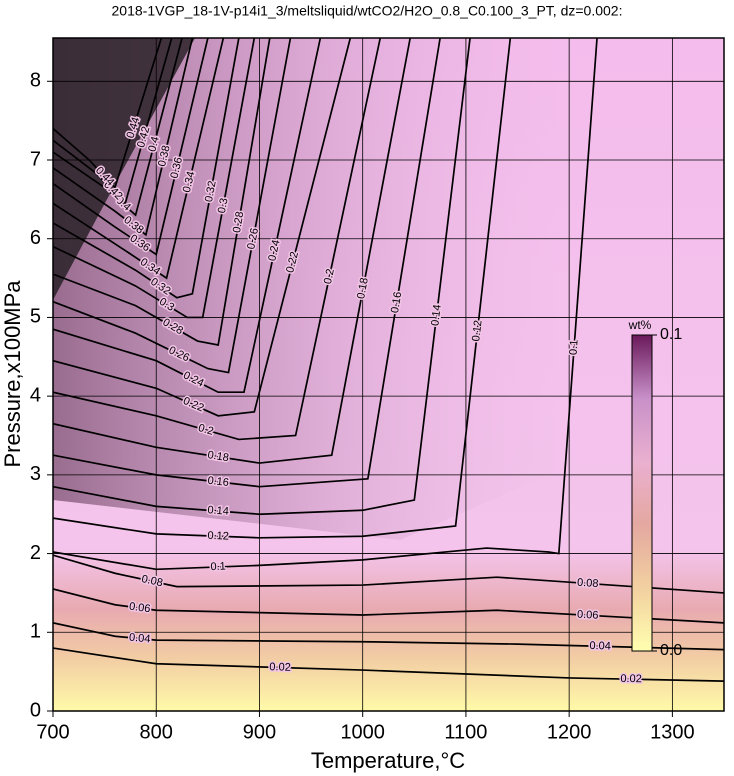  What do you see at coordinates (640, 325) in the screenshot?
I see `colorbar-label: wt%` at bounding box center [640, 325].